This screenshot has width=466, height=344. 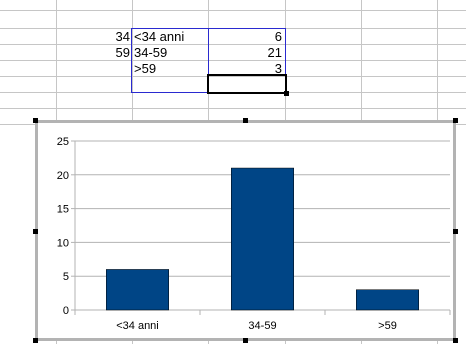 I want to click on cell-age-label: 34-59, so click(x=151, y=52).